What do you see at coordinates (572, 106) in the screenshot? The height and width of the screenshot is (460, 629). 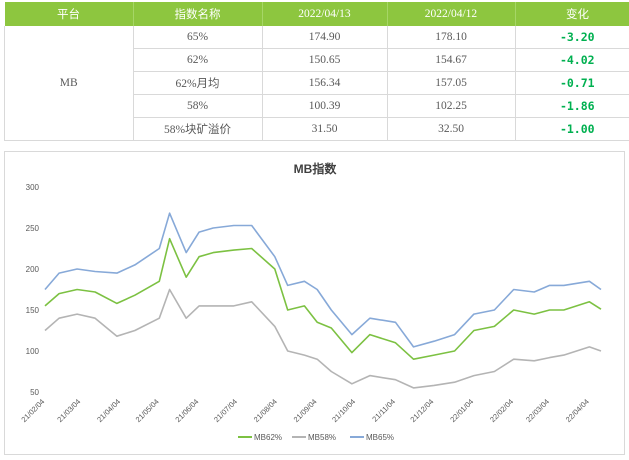 I see `change-cell: -1.86` at bounding box center [572, 106].